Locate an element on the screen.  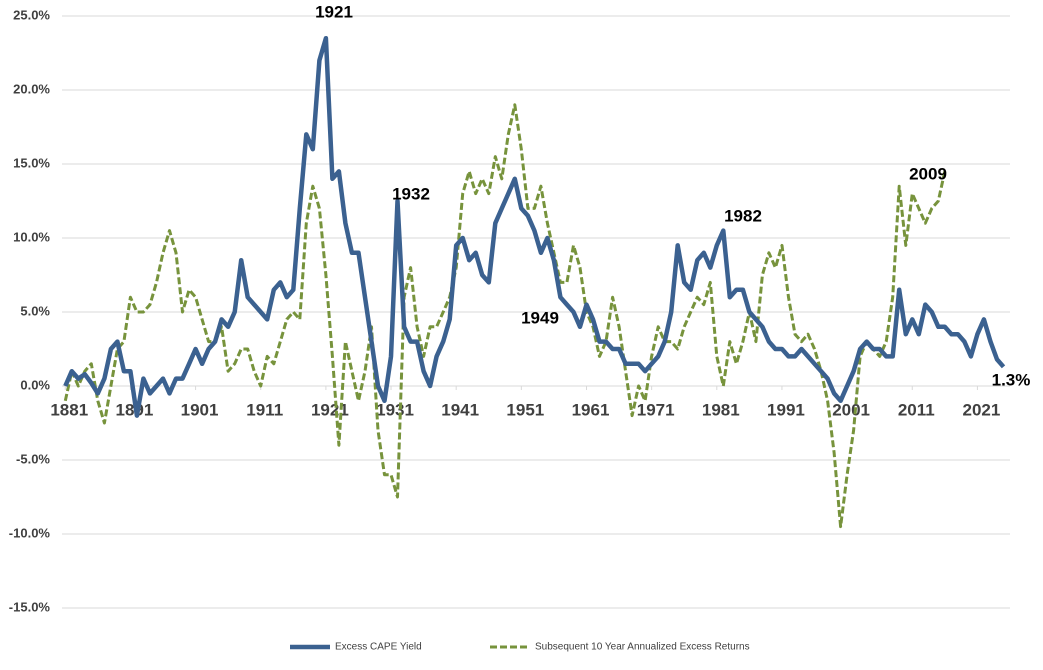
x-tick-label: 1941 is located at coordinates (460, 409).